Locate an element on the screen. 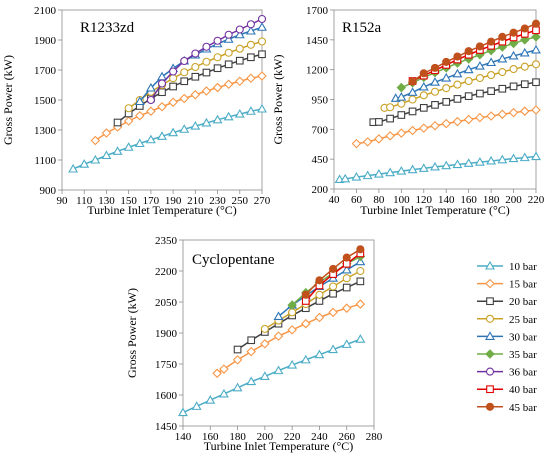  legend-item: 45 bar is located at coordinates (507, 408).